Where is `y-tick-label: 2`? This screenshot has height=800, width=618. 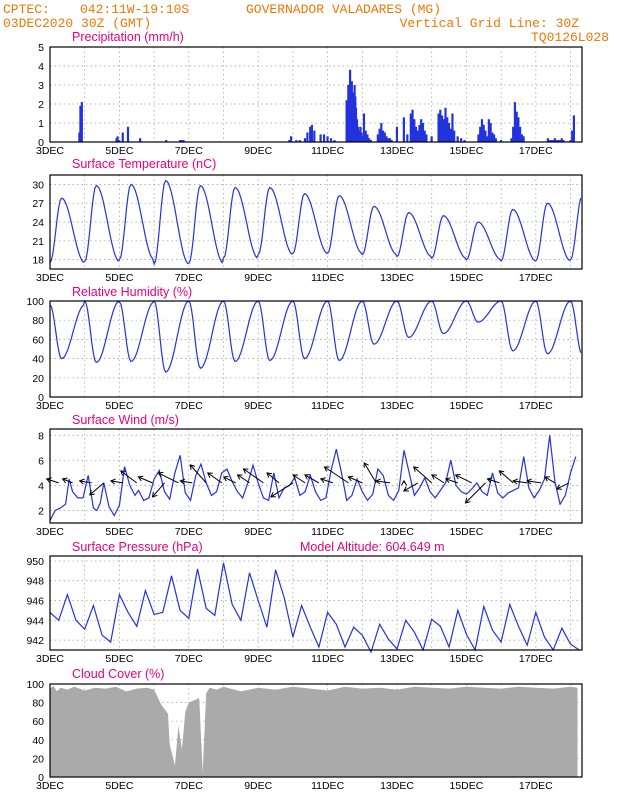
y-tick-label: 2 is located at coordinates (41, 105).